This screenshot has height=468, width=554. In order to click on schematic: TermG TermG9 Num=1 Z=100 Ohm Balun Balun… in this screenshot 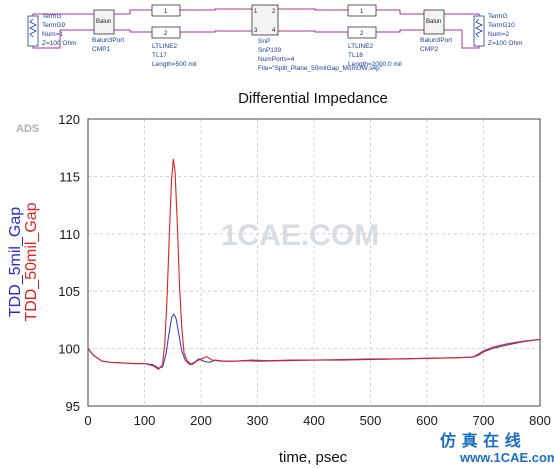, I will do `click(275, 38)`.